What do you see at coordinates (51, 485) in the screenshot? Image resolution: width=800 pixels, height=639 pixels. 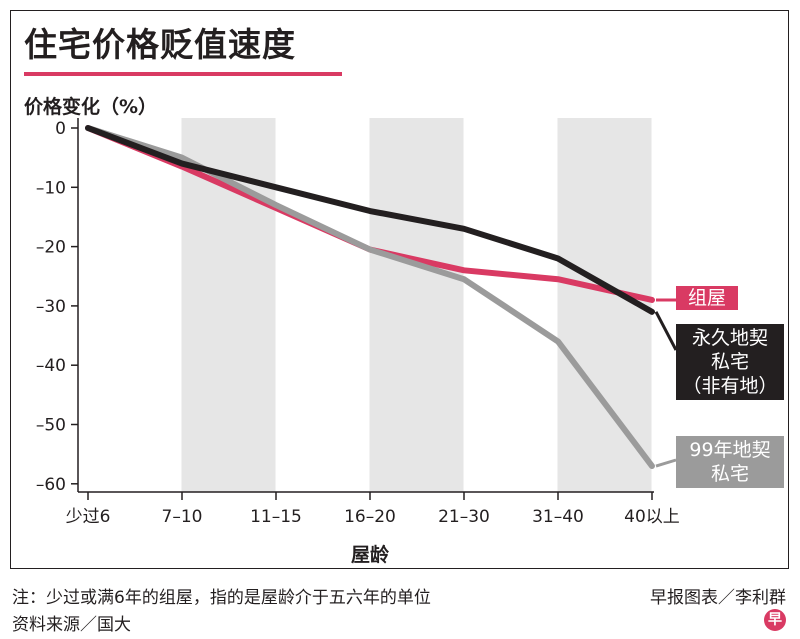 I see `y-tick-label: –60` at bounding box center [51, 485].